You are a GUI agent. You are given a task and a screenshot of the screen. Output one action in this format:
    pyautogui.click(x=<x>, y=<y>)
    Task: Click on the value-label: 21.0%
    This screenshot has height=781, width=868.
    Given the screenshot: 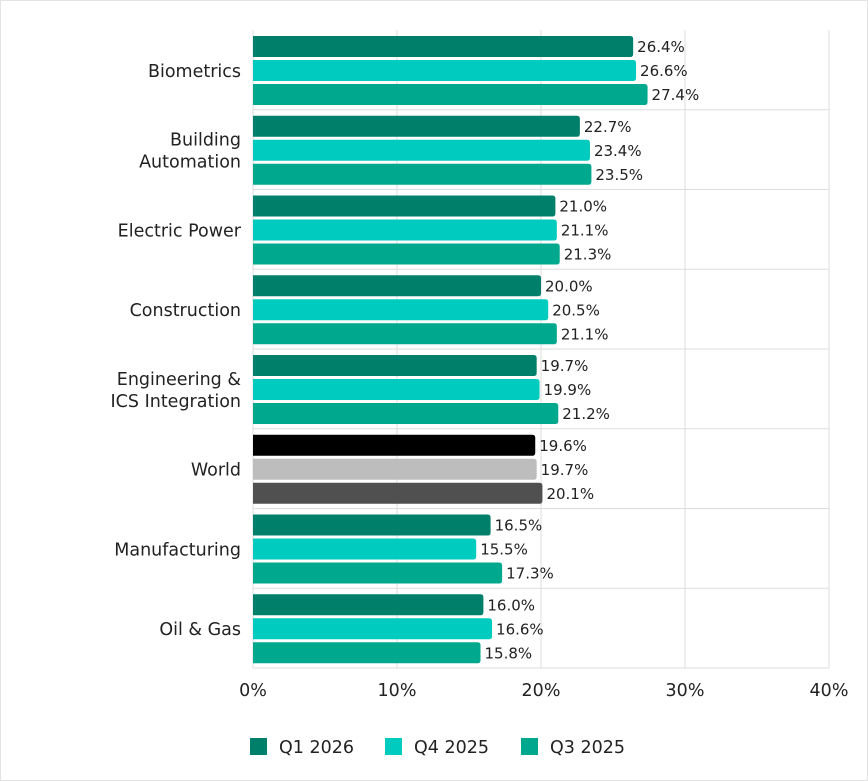 What is the action you would take?
    pyautogui.click(x=583, y=207)
    